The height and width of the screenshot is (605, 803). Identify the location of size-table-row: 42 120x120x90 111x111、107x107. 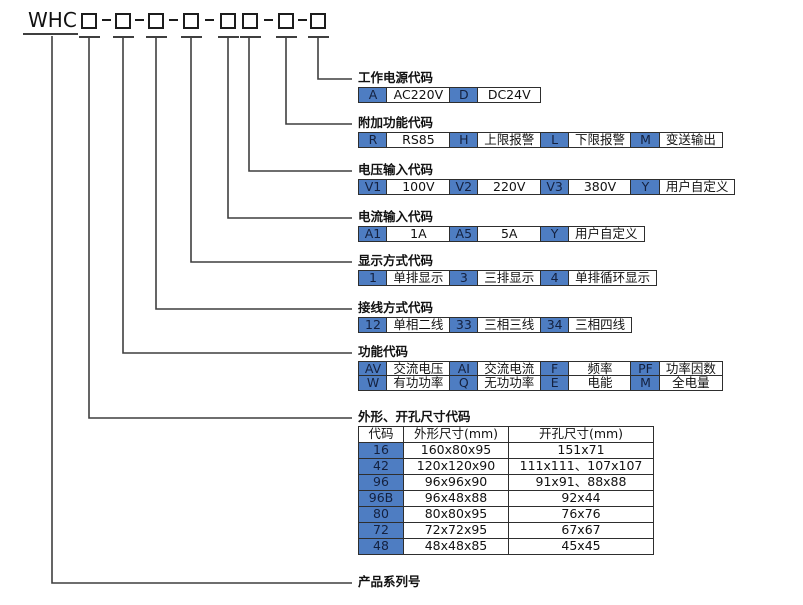
(506, 466).